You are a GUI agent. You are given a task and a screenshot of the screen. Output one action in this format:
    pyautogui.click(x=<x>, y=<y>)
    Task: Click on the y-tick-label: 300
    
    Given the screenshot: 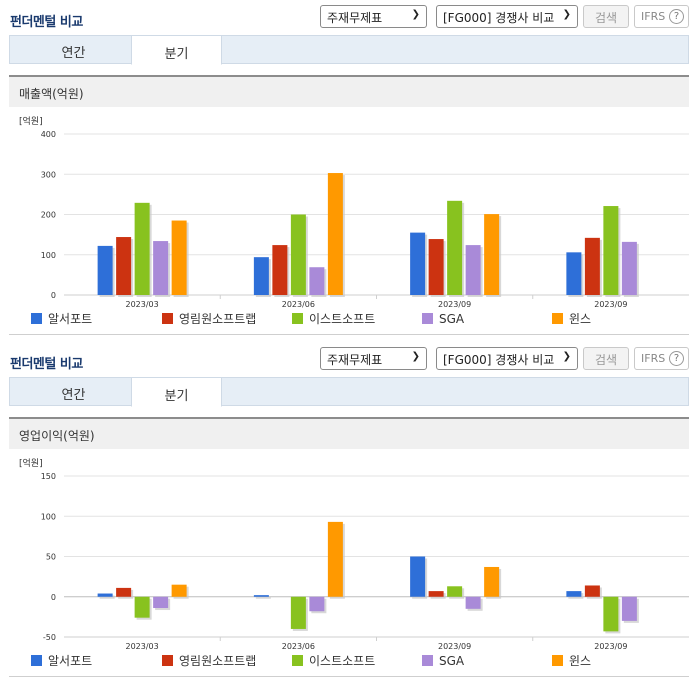 What is the action you would take?
    pyautogui.click(x=48, y=174)
    